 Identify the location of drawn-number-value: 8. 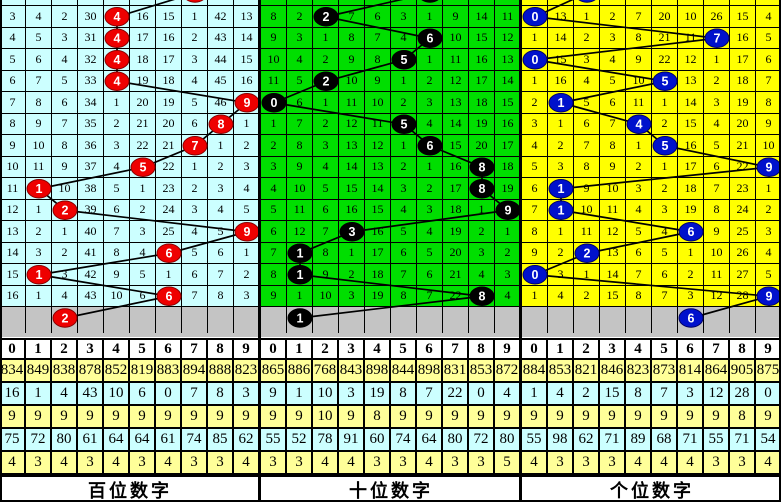
(482, 168).